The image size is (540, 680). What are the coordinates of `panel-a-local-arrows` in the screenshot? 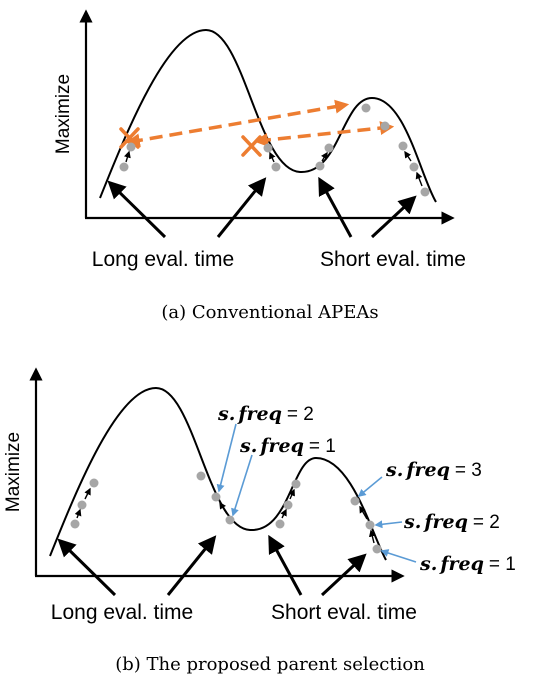 It's located at (273, 168).